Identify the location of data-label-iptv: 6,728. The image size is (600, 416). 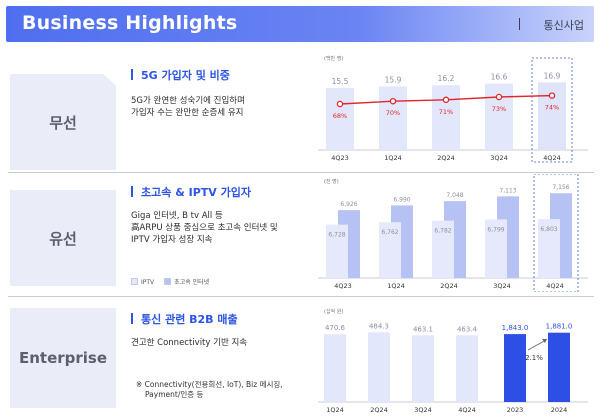
(336, 235).